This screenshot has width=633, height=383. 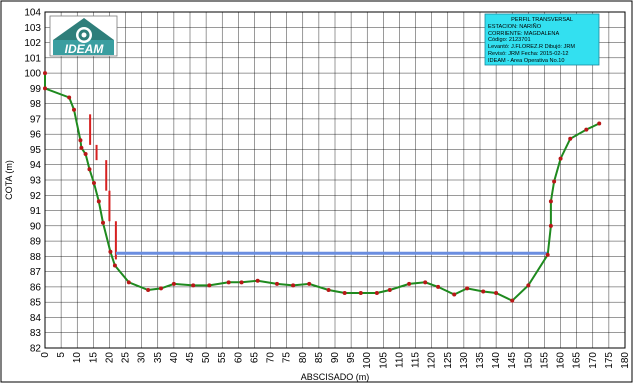 What do you see at coordinates (496, 360) in the screenshot?
I see `x-tick-label-28: 140` at bounding box center [496, 360].